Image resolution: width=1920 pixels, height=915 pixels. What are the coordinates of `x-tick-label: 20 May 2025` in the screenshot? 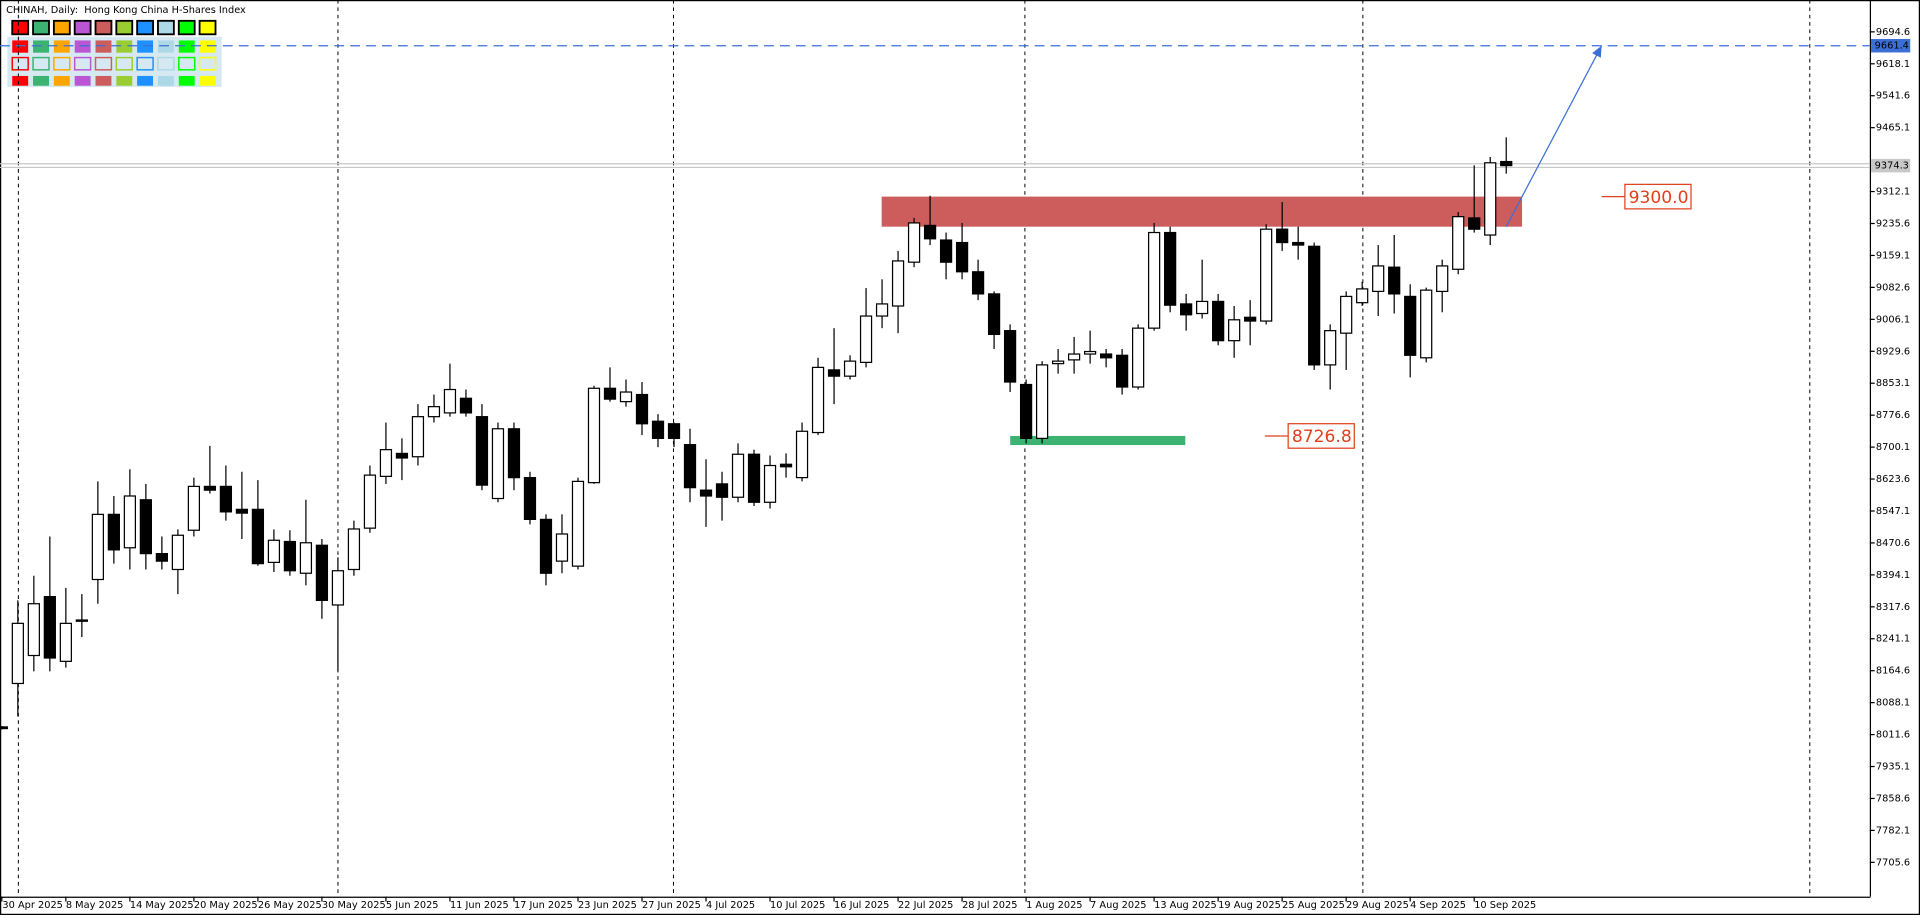 It's located at (226, 905).